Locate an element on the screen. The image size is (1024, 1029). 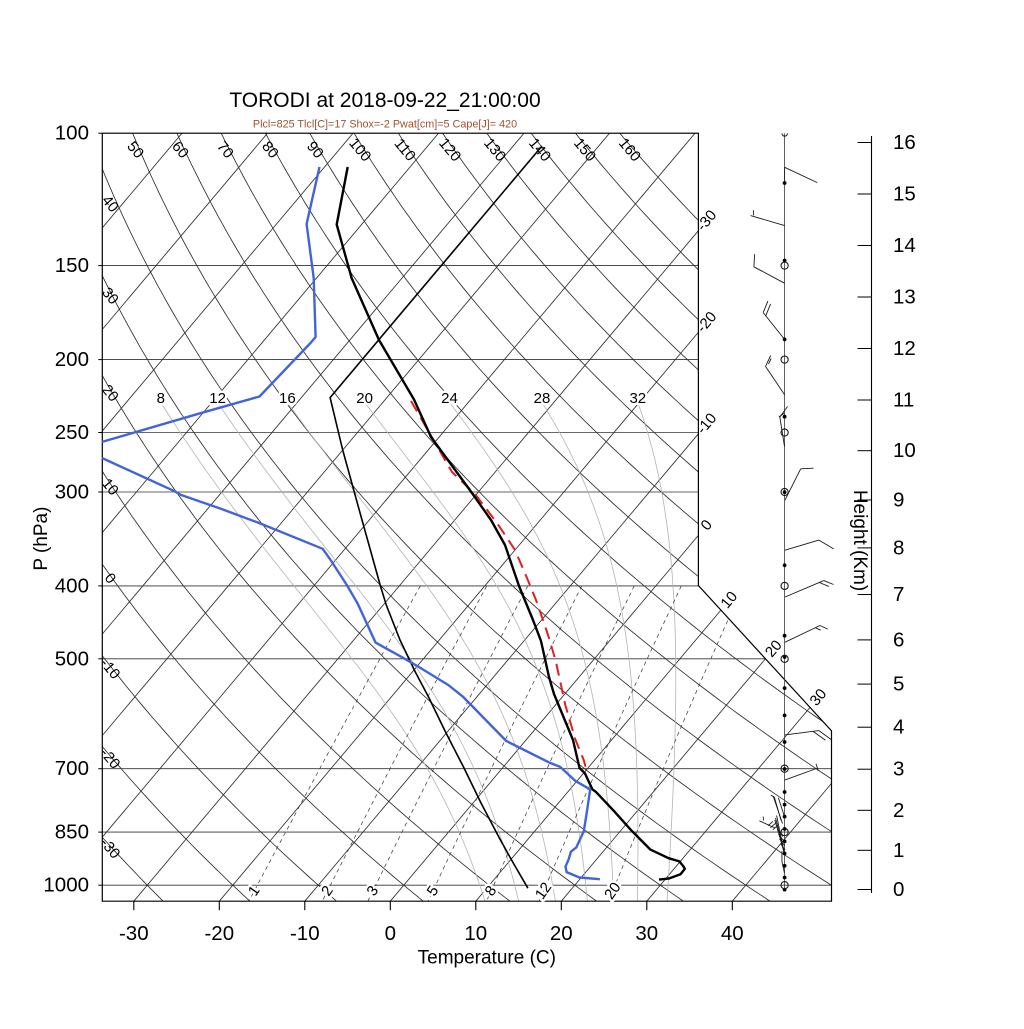
svg-text: 9 is located at coordinates (898, 500).